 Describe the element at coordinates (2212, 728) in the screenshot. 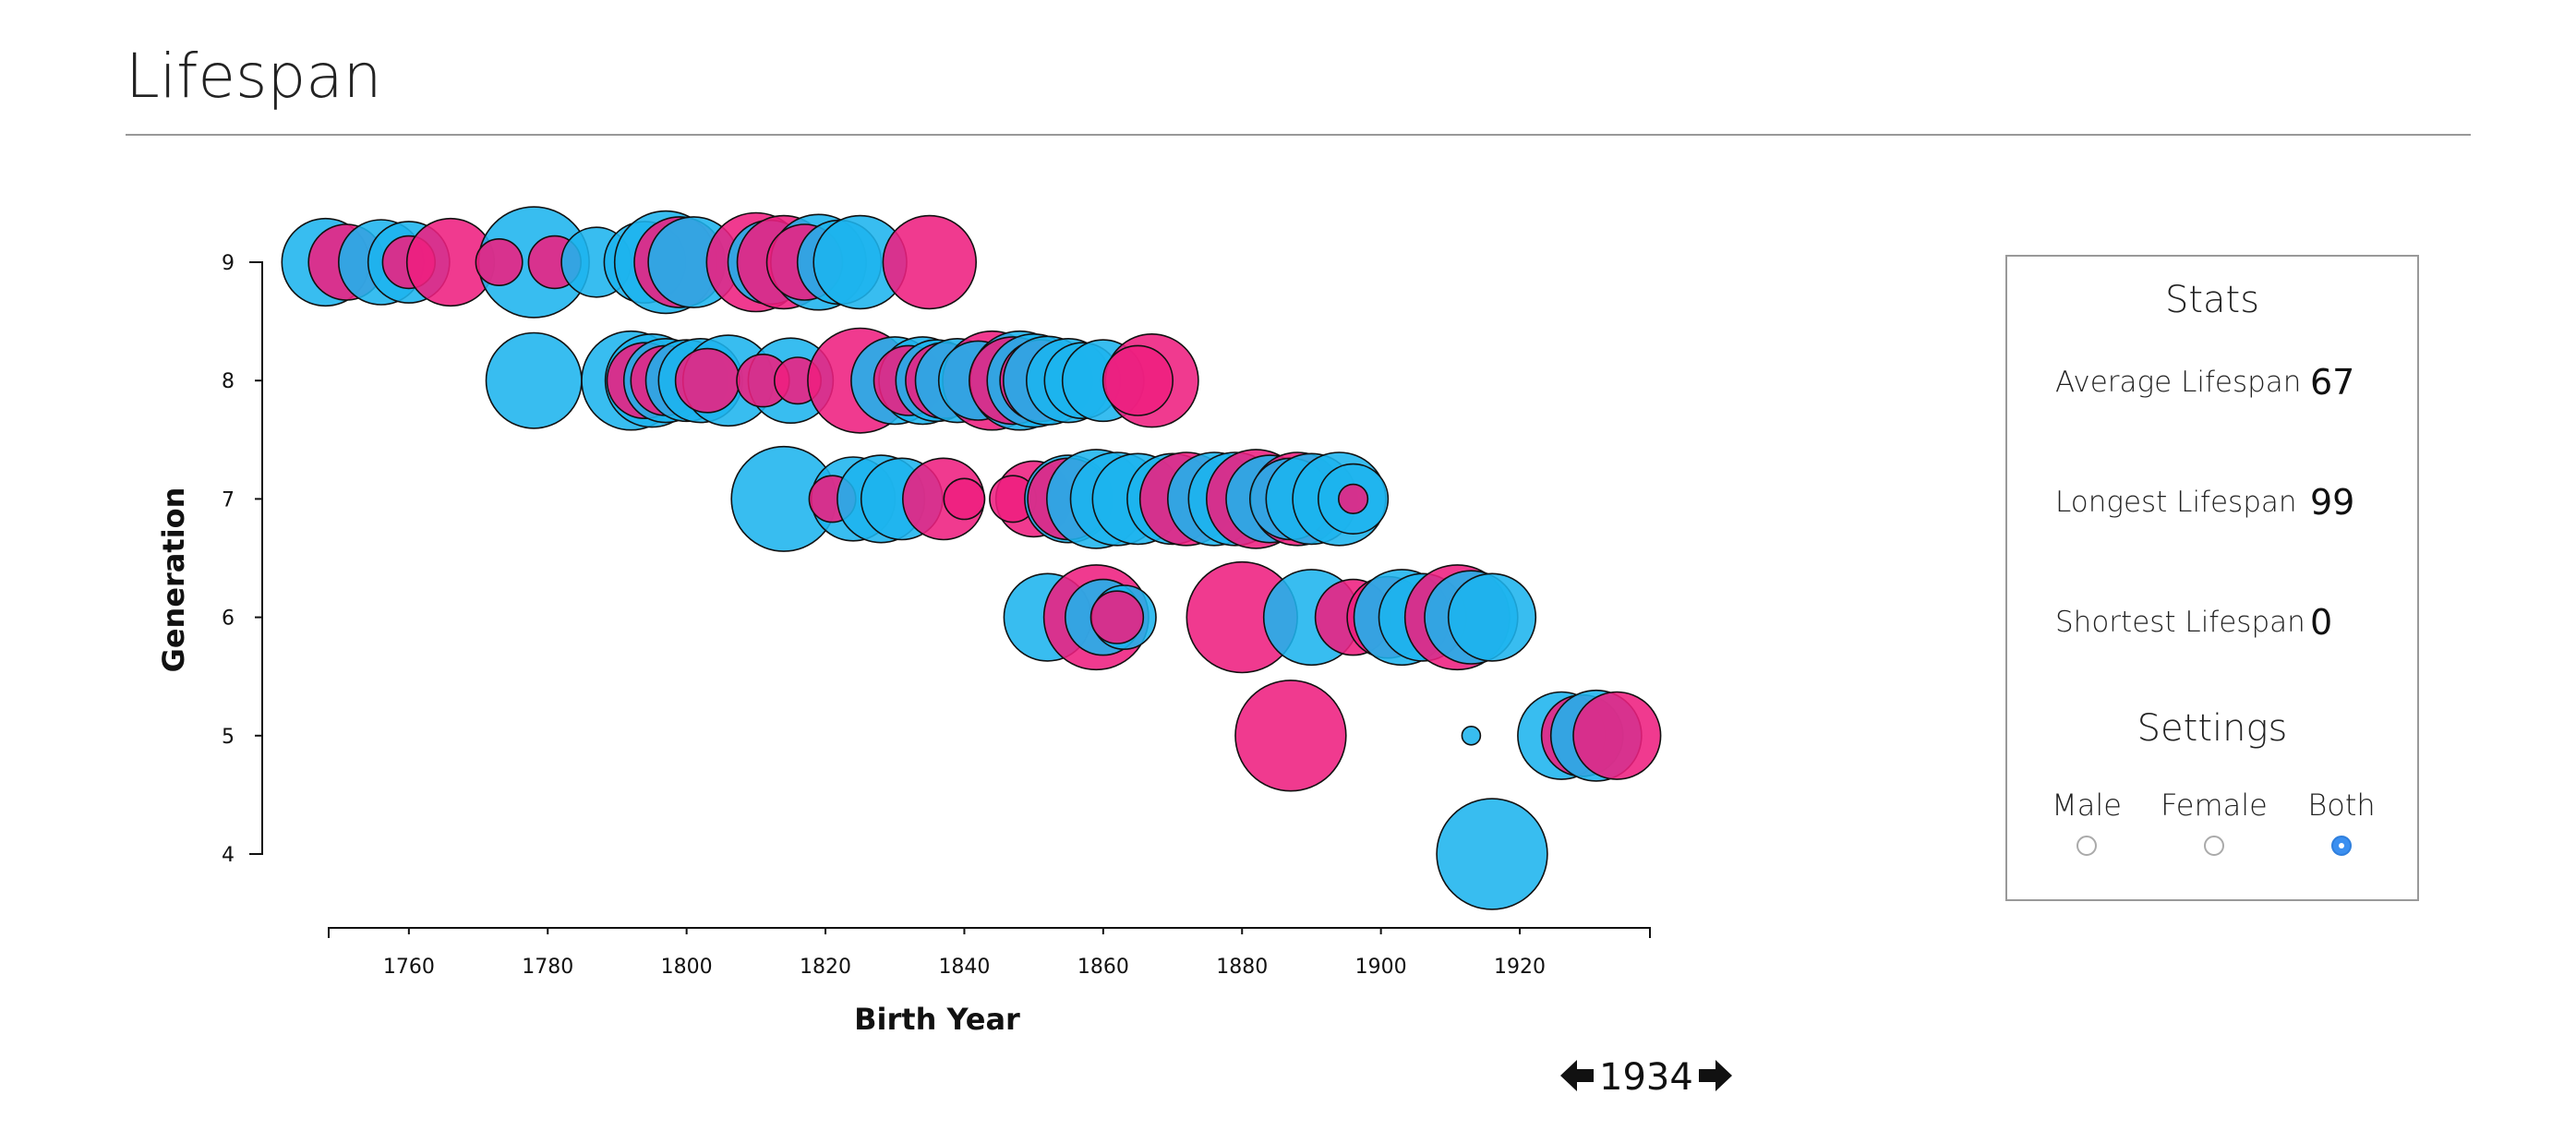

I see `settings-heading: Settings` at that location.